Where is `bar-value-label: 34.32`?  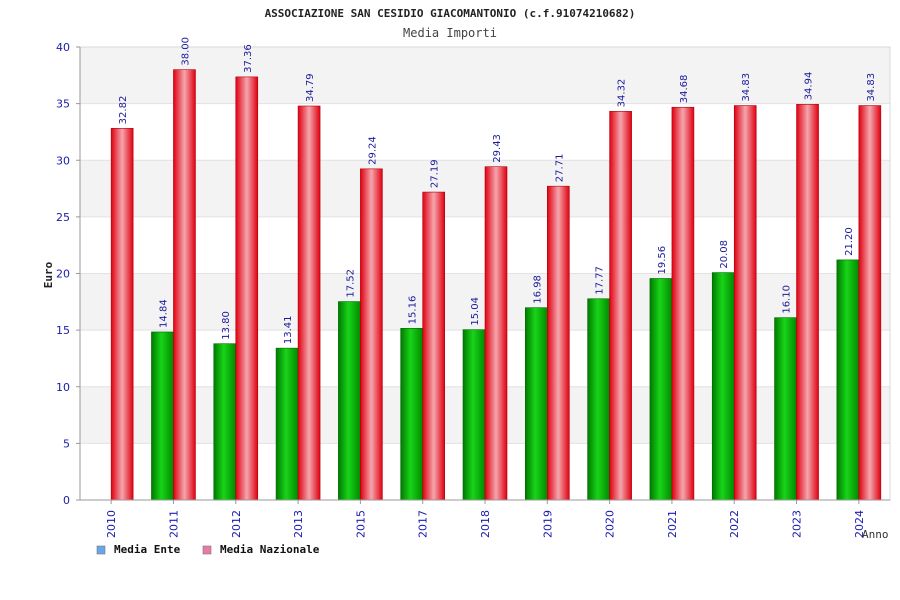
bar-value-label: 34.32 is located at coordinates (622, 93).